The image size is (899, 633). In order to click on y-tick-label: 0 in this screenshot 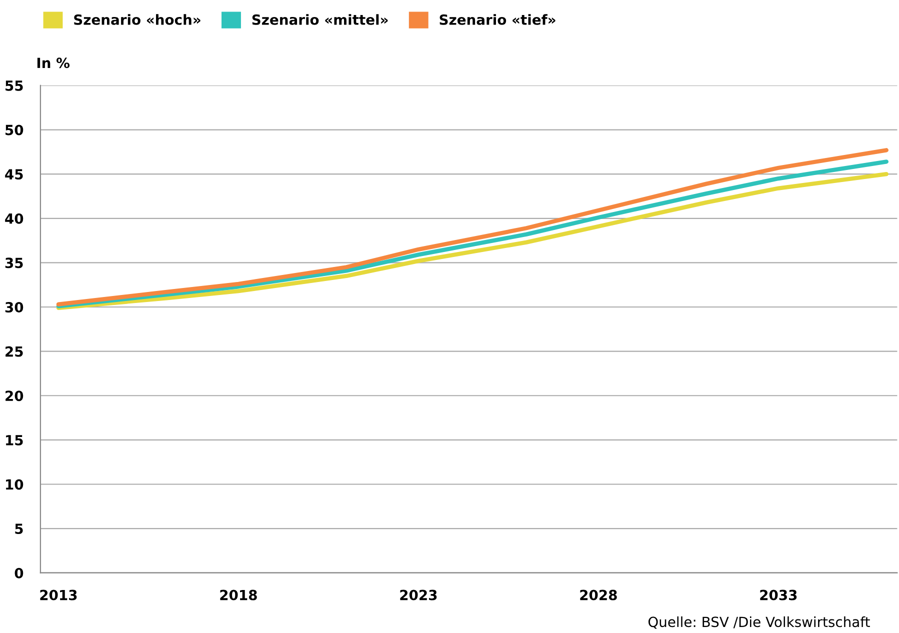, I will do `click(19, 573)`.